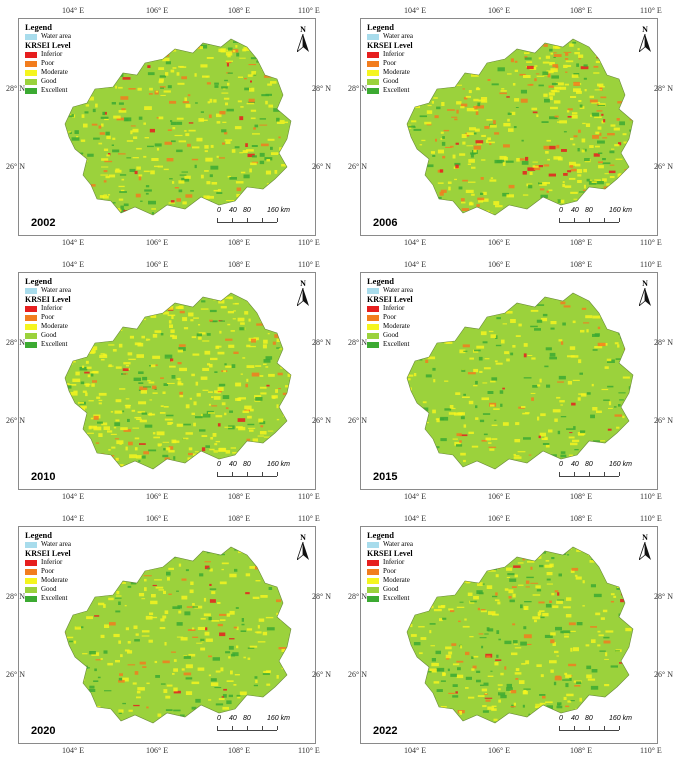 Image resolution: width=685 pixels, height=762 pixels. Describe the element at coordinates (589, 728) in the screenshot. I see `scale-line` at that location.